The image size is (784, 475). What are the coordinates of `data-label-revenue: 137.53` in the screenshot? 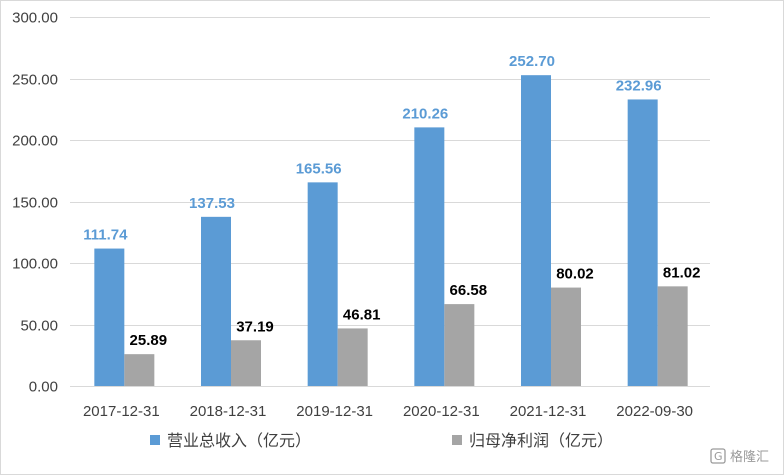 It's located at (212, 203).